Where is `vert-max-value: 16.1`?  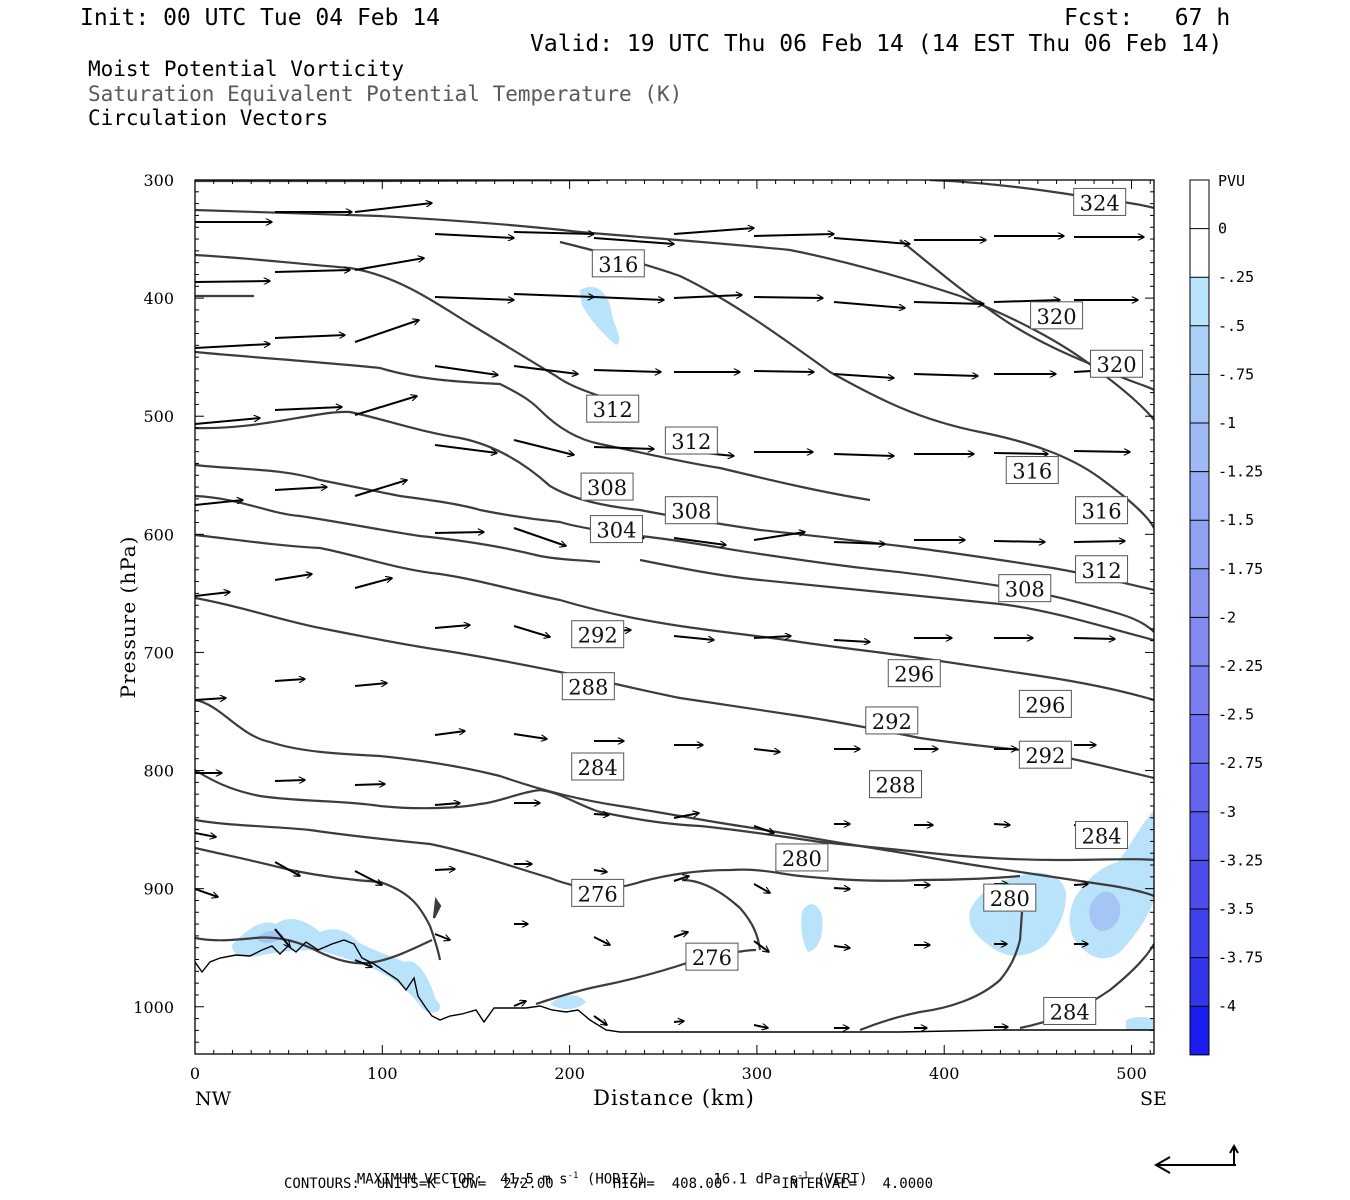
vert-max-value: 16.1 is located at coordinates (730, 1179).